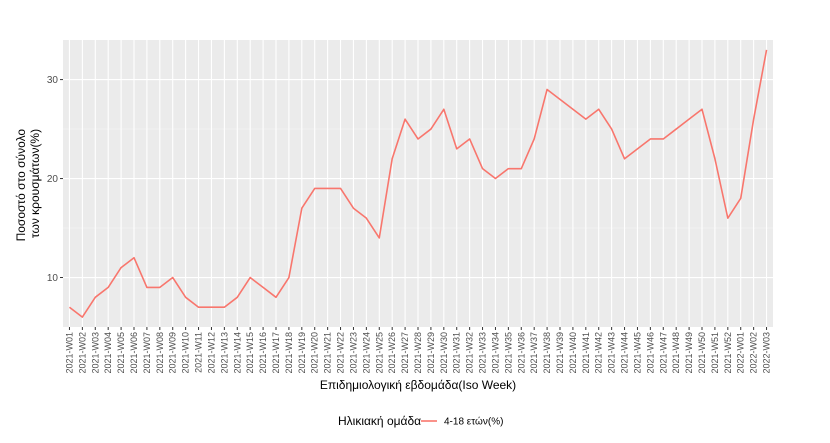 This screenshot has width=830, height=443. I want to click on x-tick-label: 2021-W43, so click(612, 353).